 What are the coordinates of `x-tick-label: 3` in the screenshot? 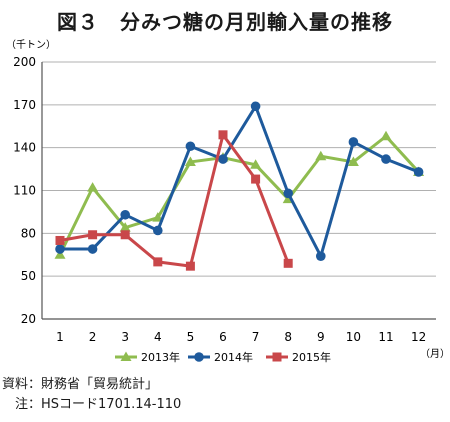 It's located at (125, 337).